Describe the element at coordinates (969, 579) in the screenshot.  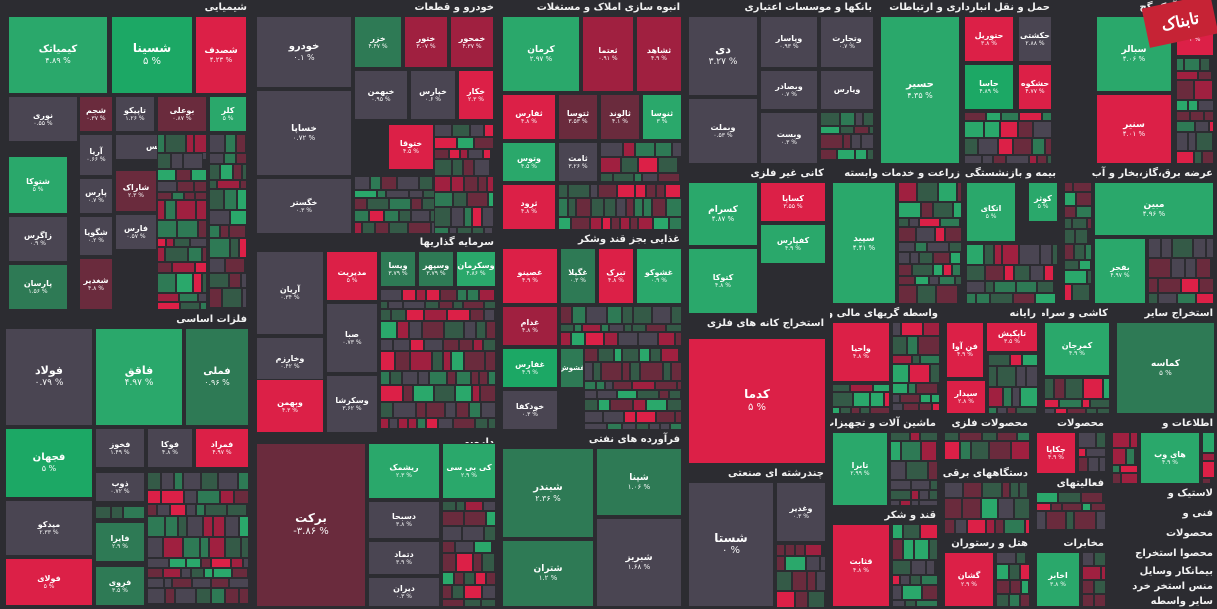
I see `stock-tile: گشان ۲.۹ %` at that location.